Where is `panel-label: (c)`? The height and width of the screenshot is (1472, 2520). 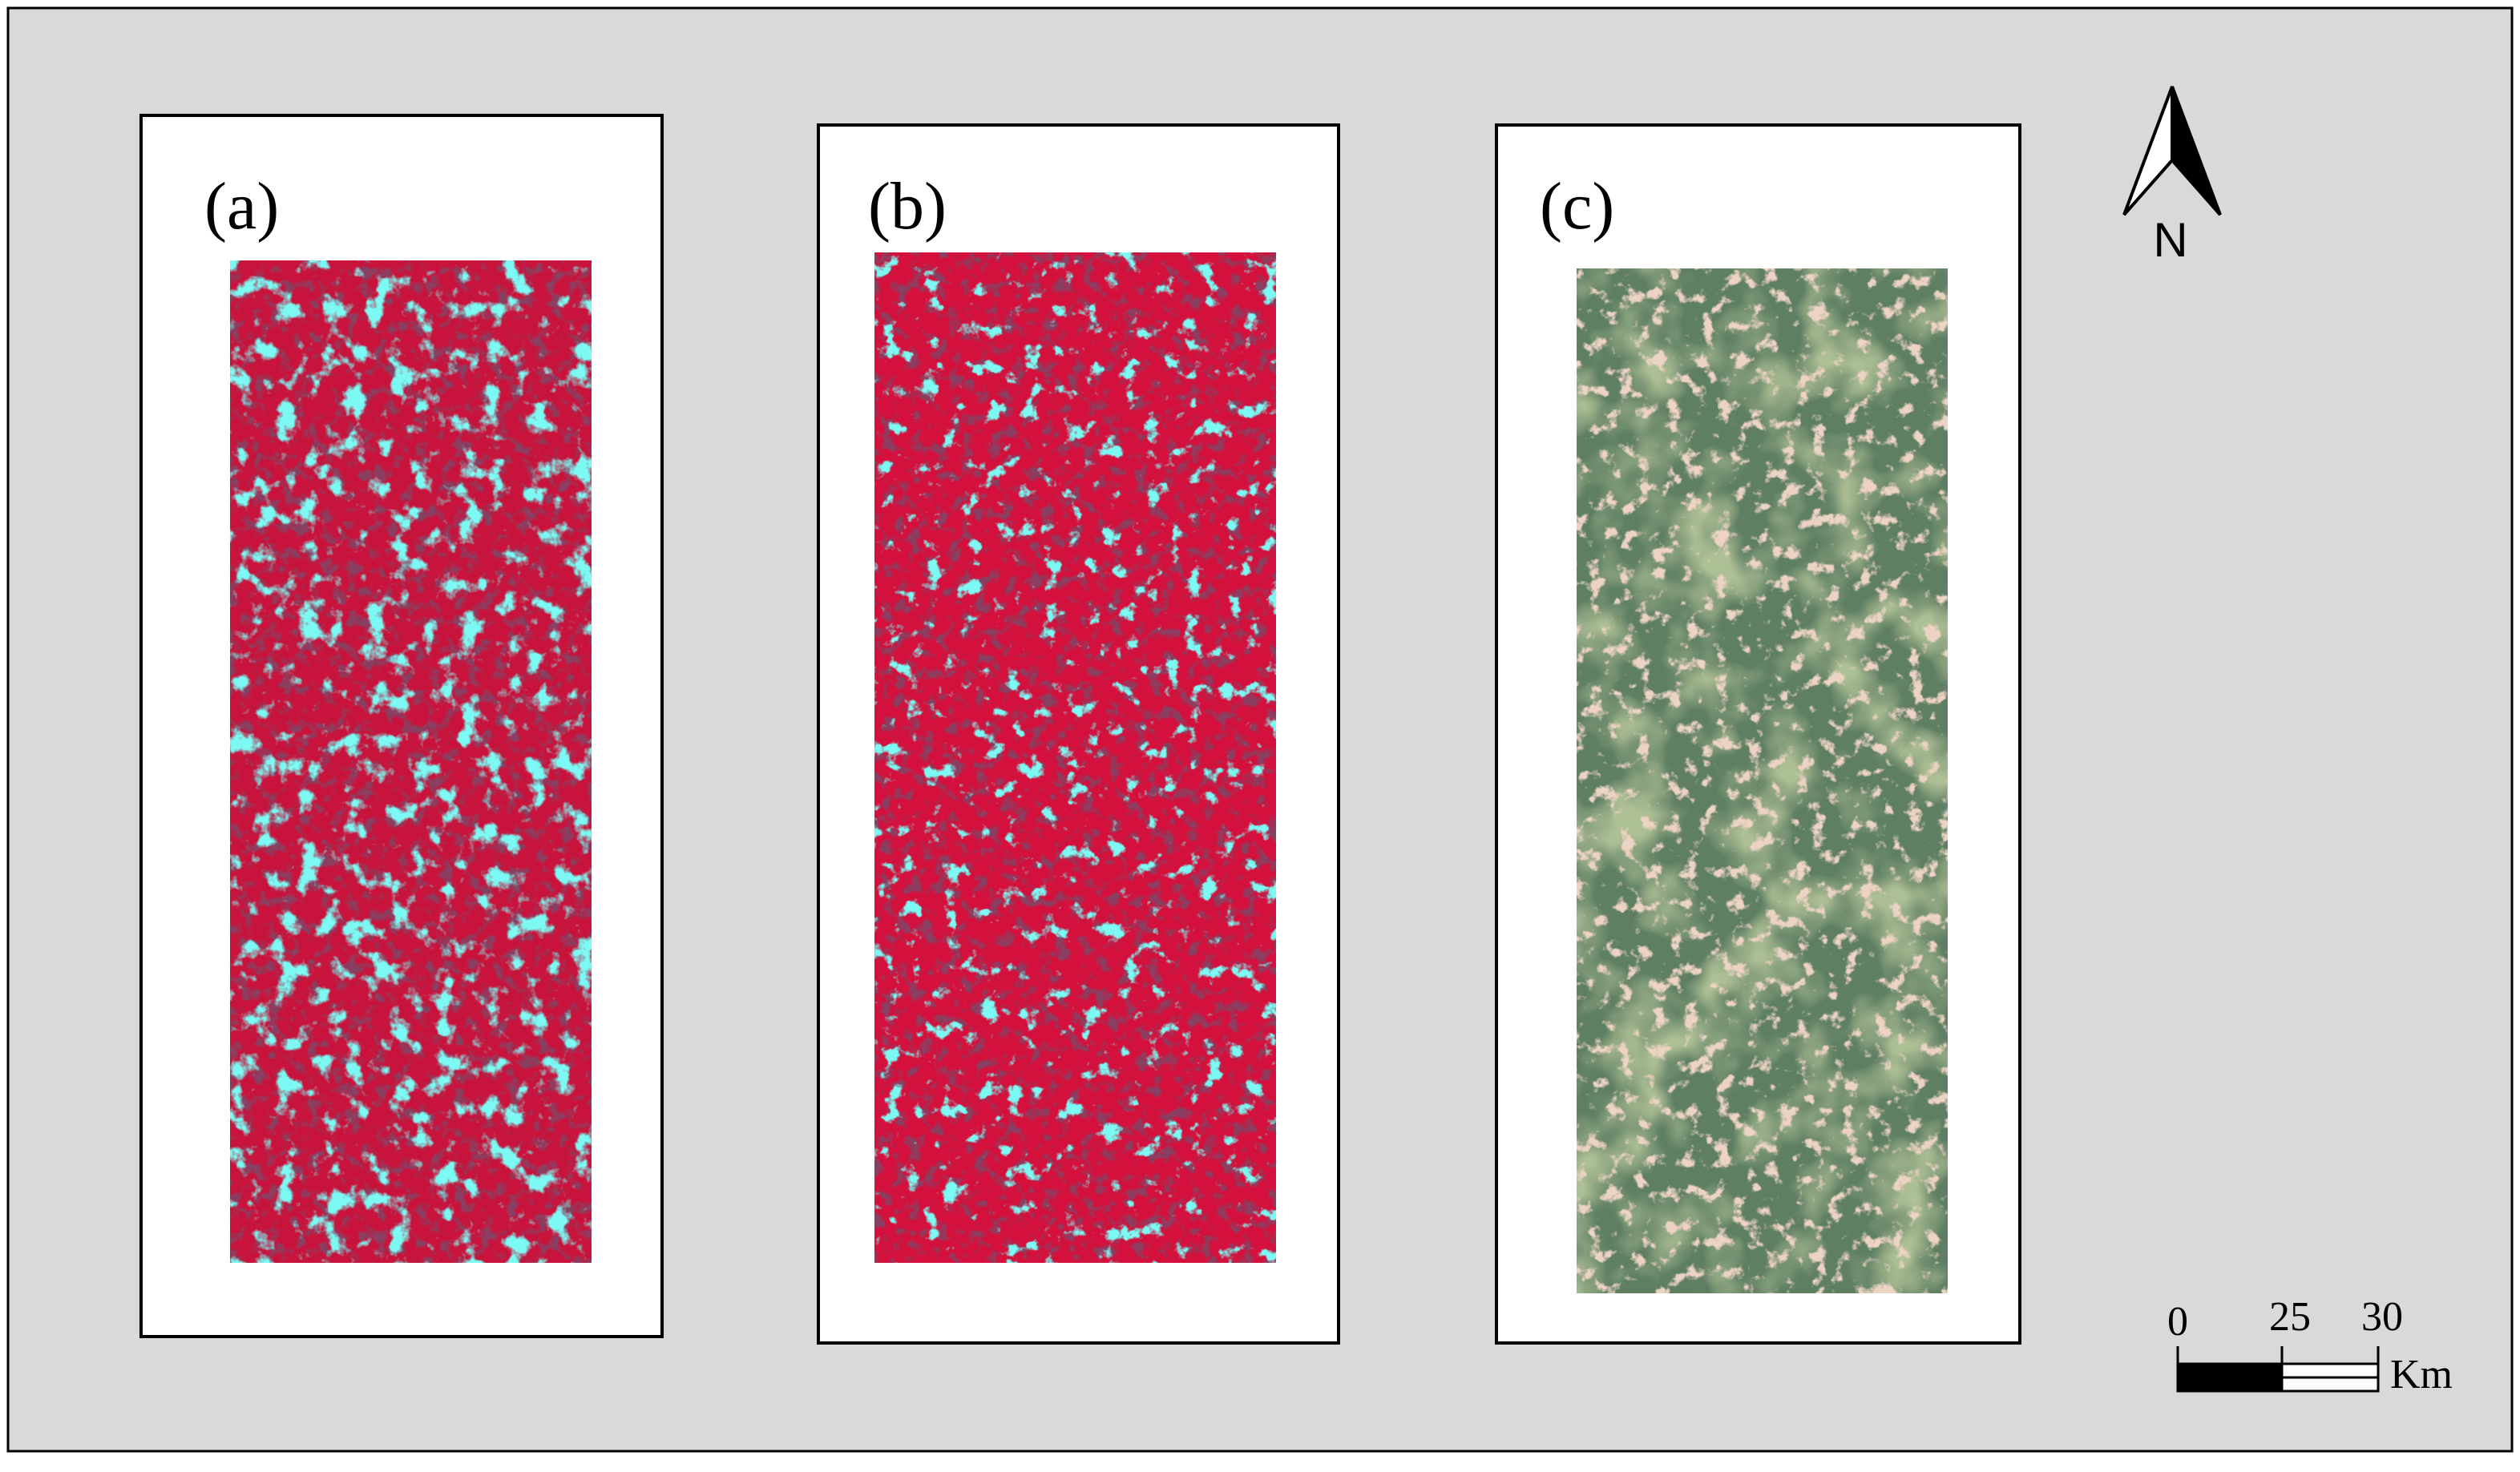 panel-label: (c) is located at coordinates (1577, 206).